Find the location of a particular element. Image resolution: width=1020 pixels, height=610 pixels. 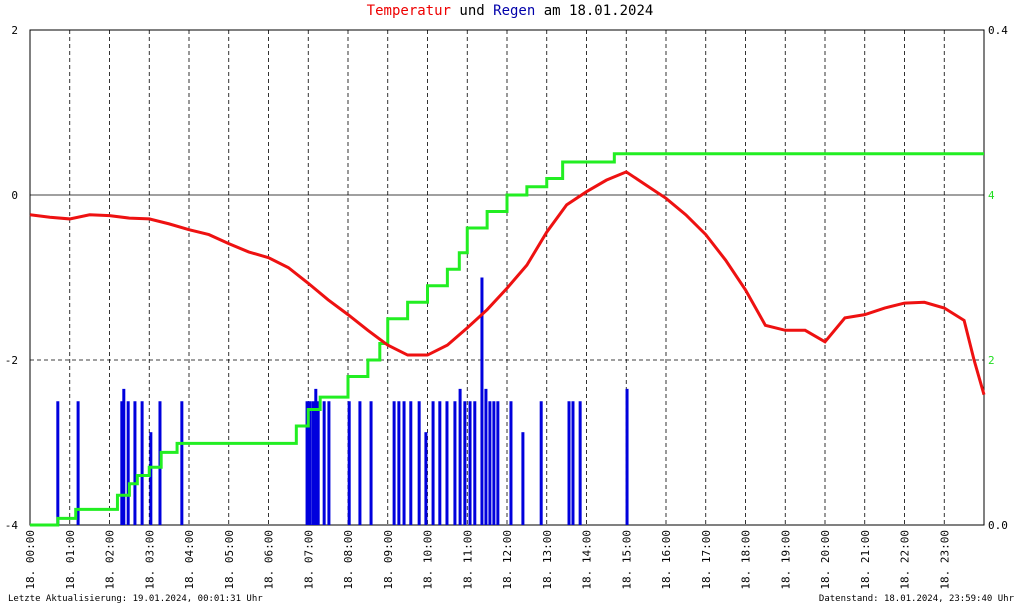

x-tick-label: 18. 04:00 is located at coordinates (189, 560).